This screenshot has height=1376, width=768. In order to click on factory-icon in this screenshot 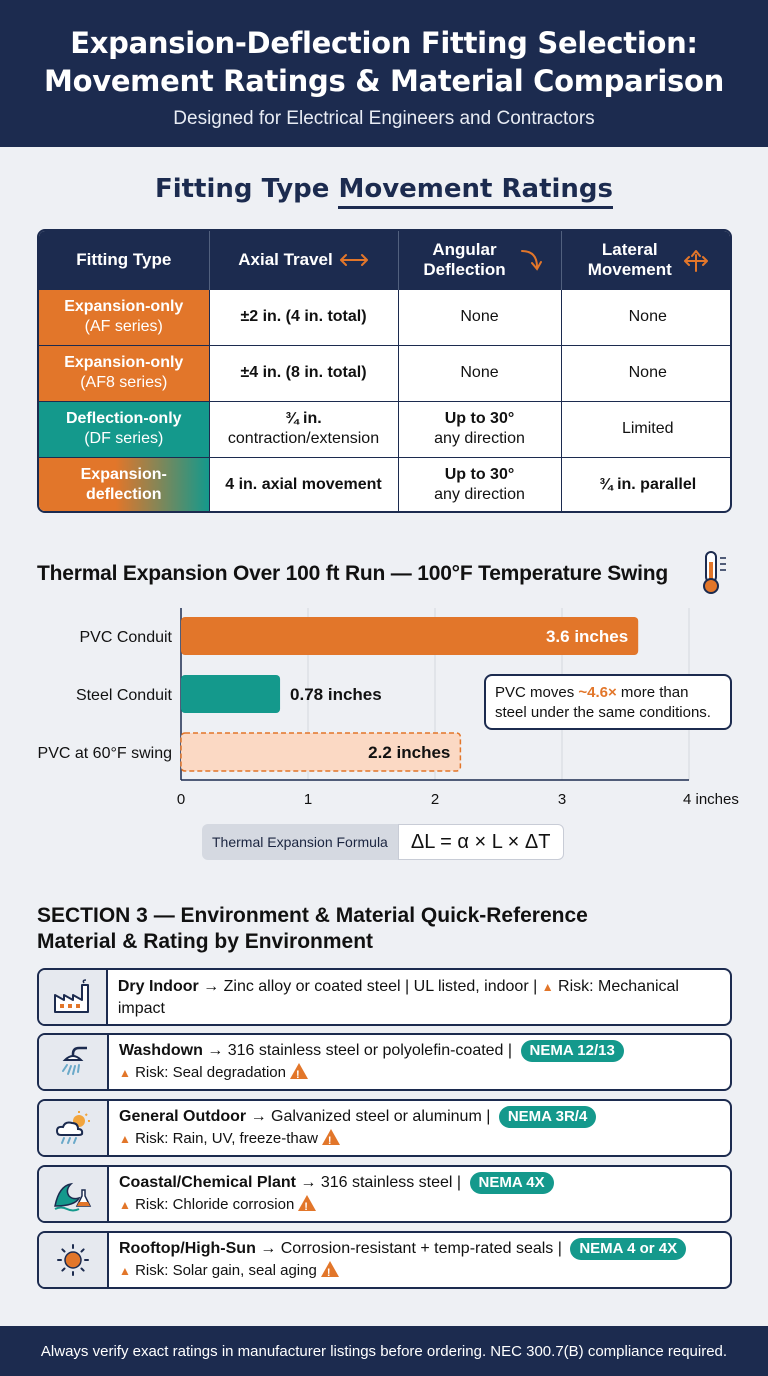, I will do `click(72, 996)`.